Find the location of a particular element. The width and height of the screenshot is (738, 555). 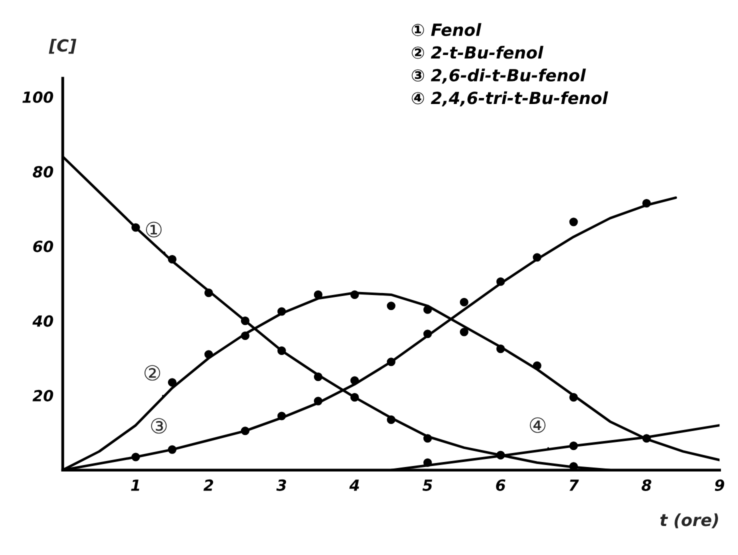

x-axis-title: t (ore) is located at coordinates (689, 520).